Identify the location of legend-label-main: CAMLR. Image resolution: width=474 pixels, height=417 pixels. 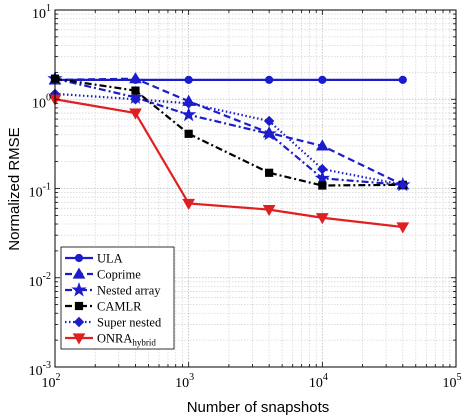
(119, 307).